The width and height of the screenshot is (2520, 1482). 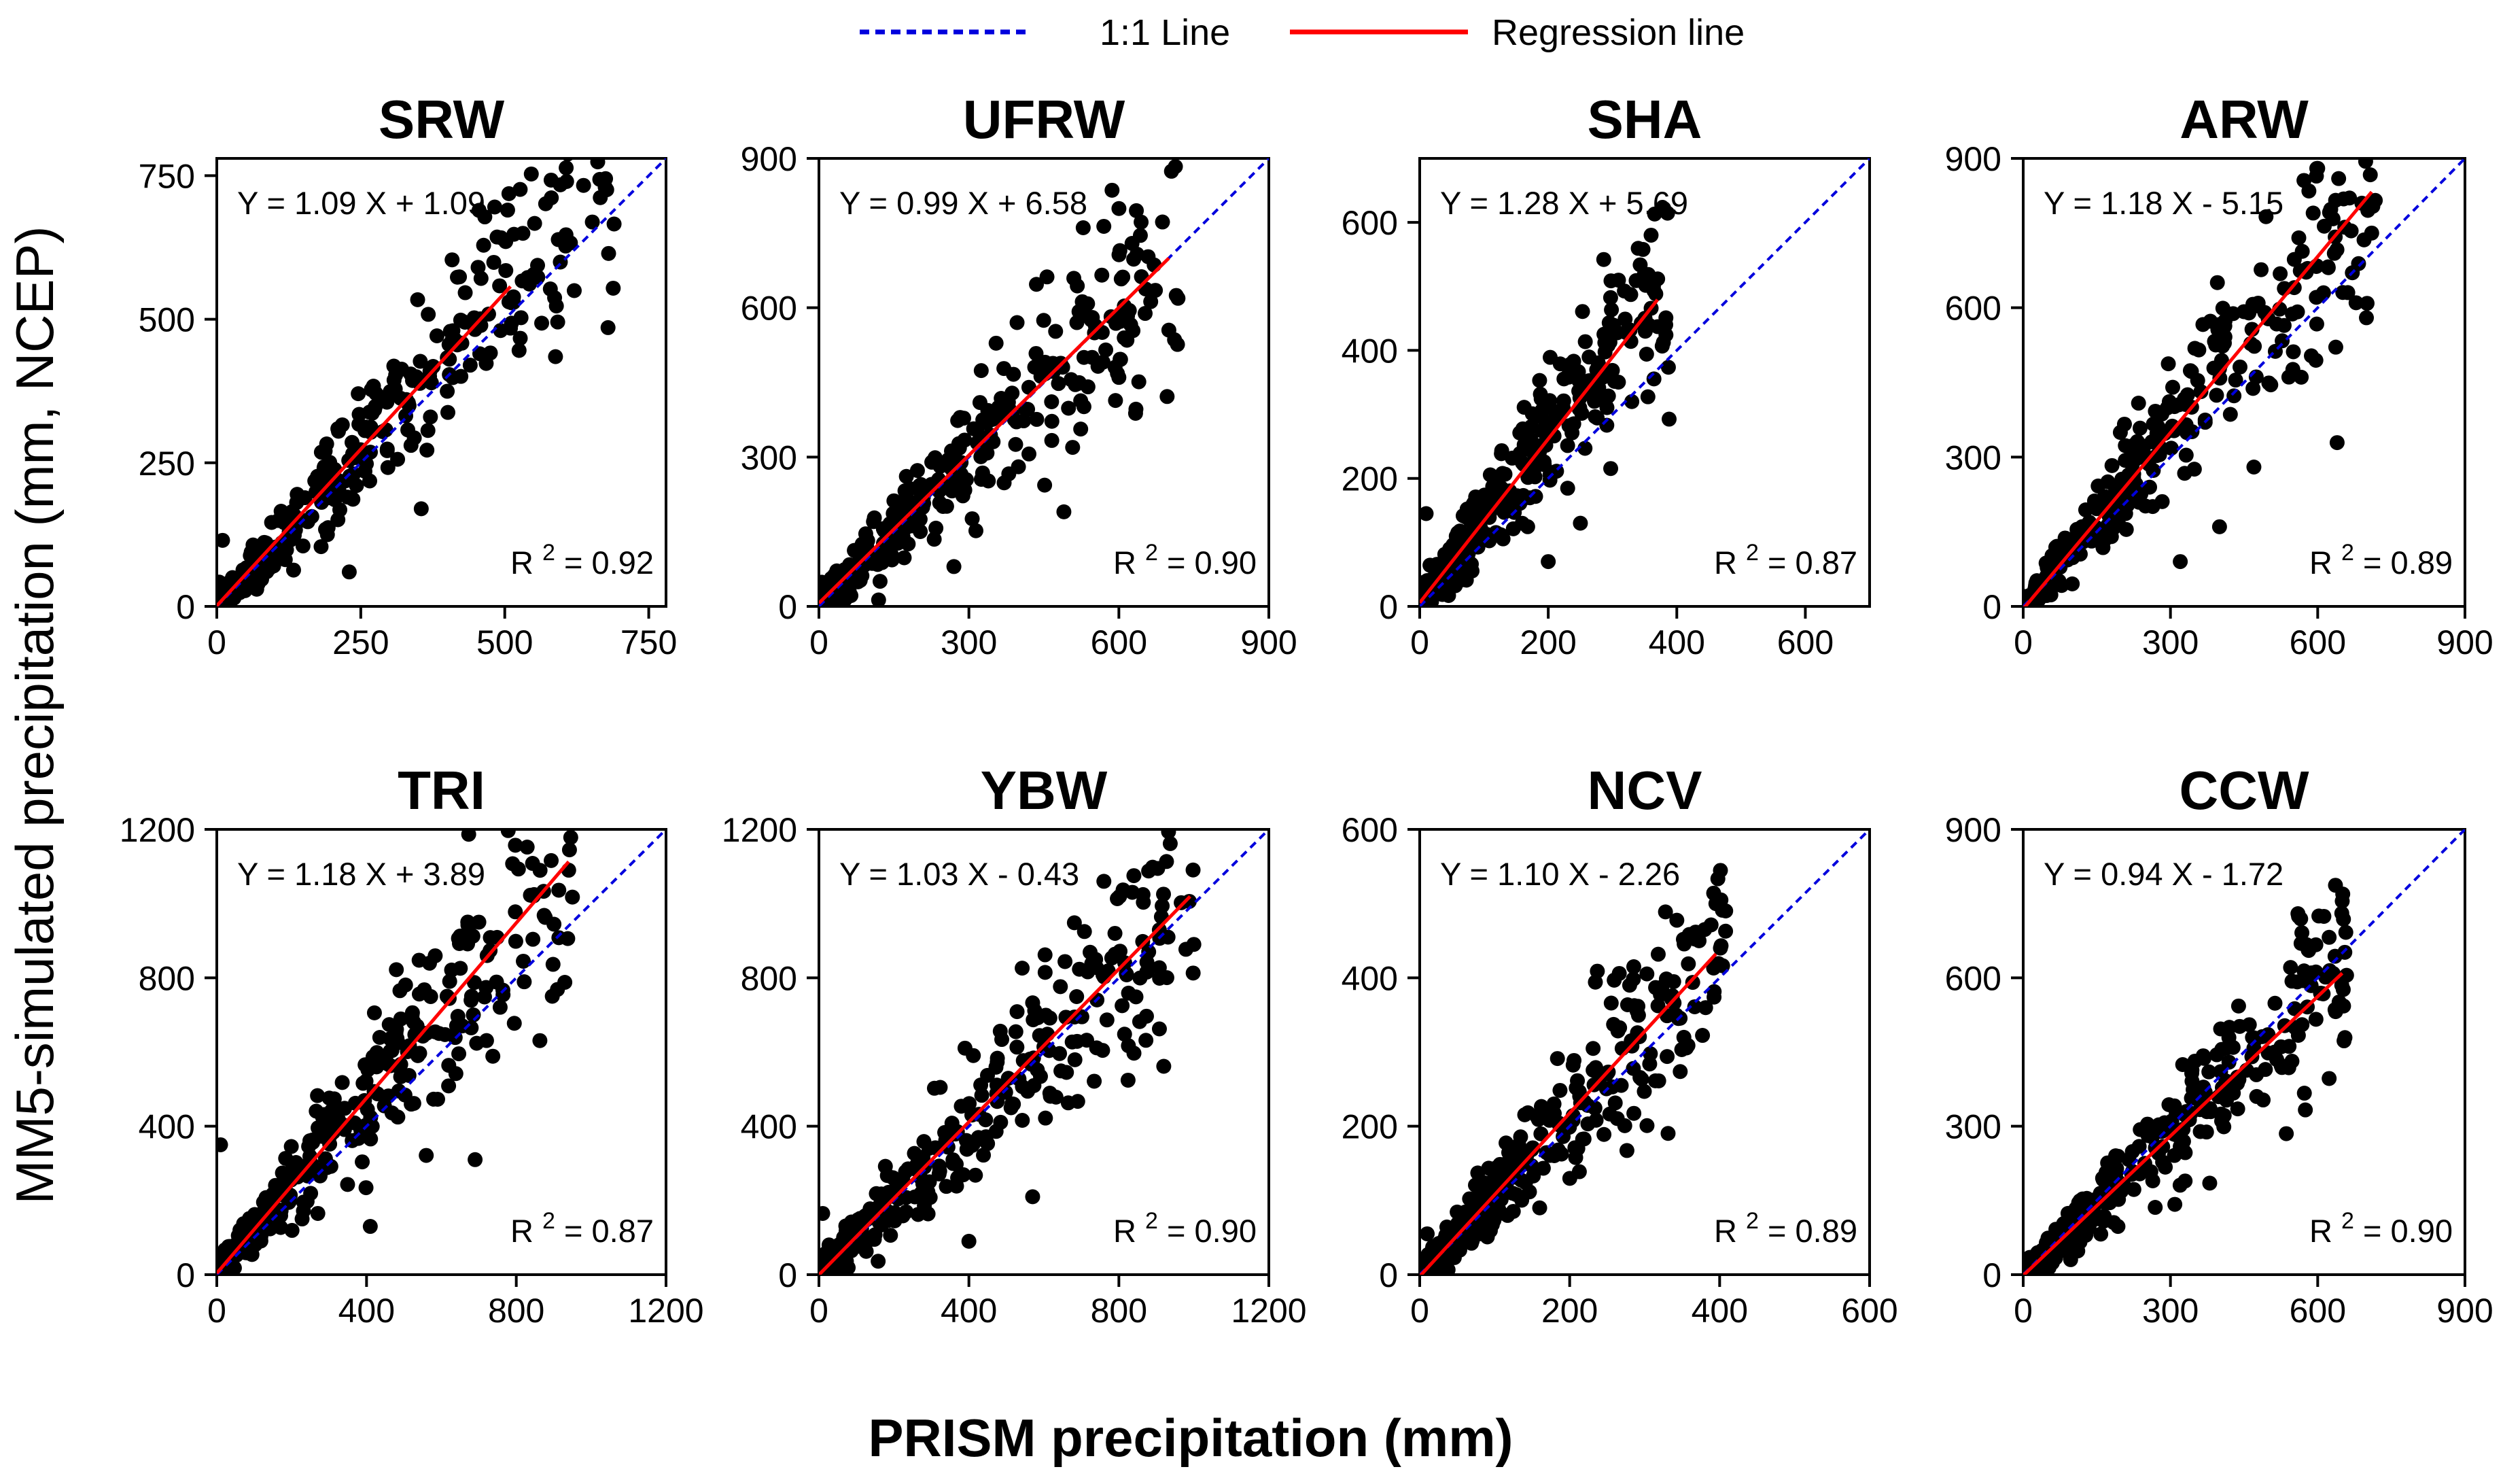 What do you see at coordinates (1191, 1438) in the screenshot?
I see `x-axis-label: PRISM precipitation (mm)` at bounding box center [1191, 1438].